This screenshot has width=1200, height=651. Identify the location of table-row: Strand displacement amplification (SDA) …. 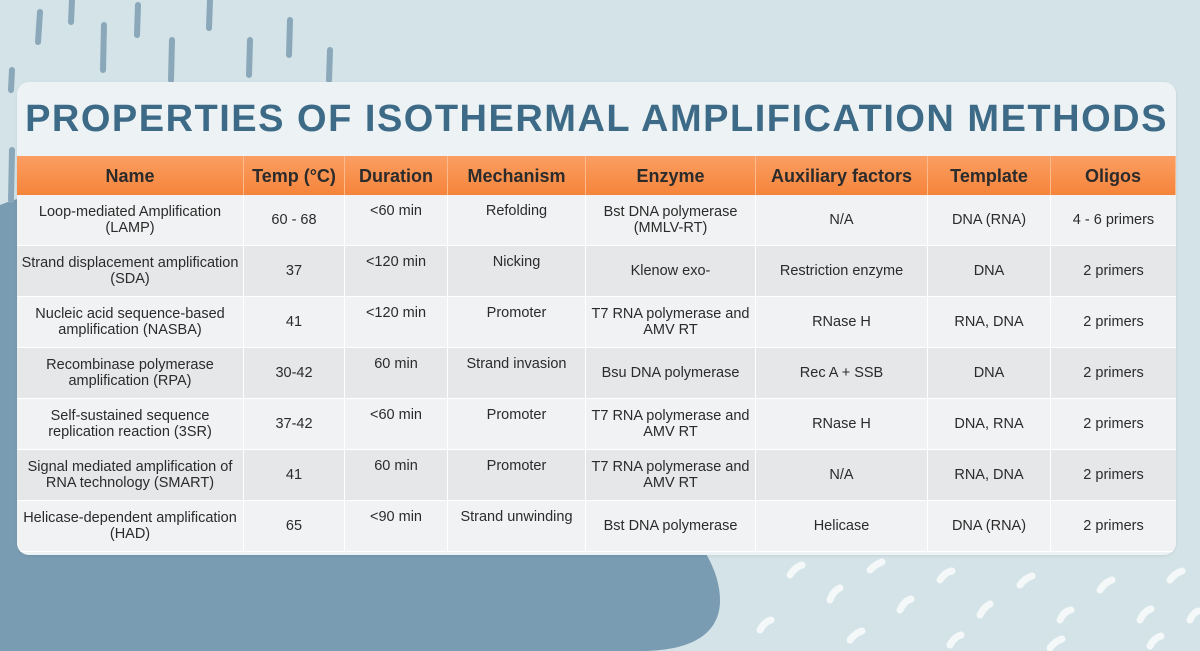
(596, 271).